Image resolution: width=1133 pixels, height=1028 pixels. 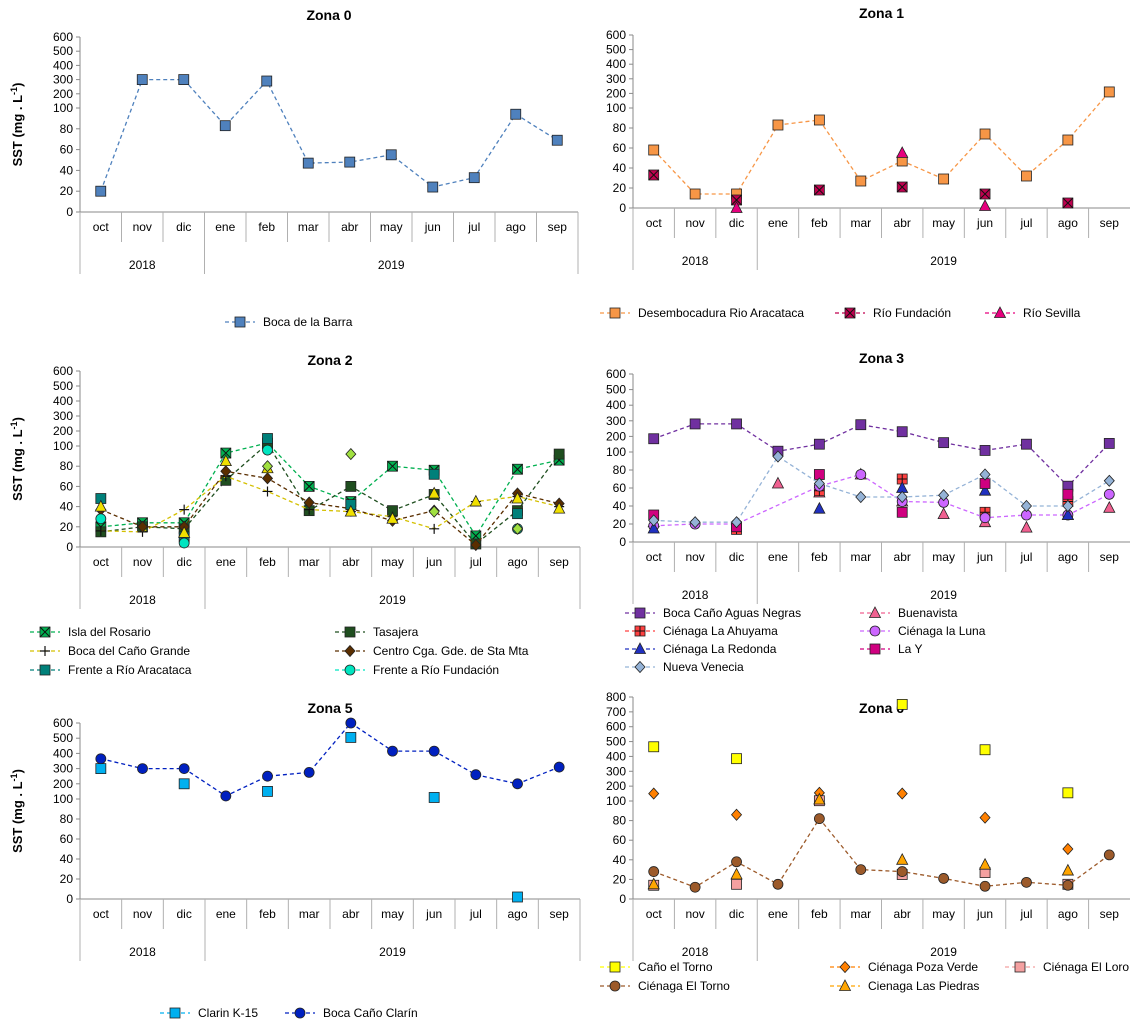 I want to click on legend-entry: Clarin K-15, so click(x=209, y=1013).